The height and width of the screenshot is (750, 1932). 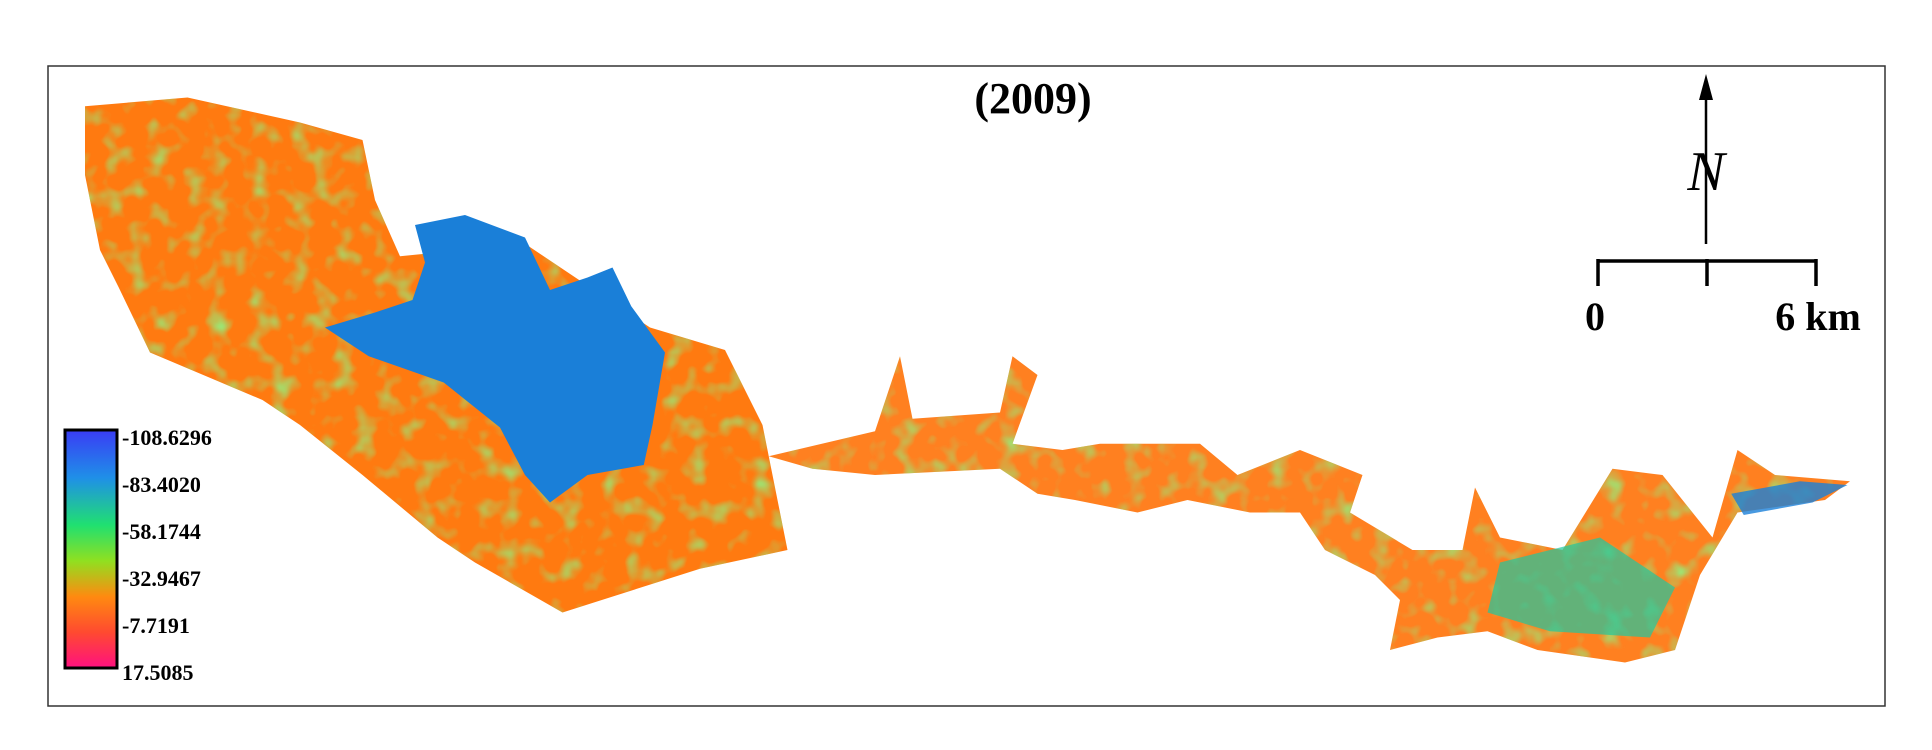 I want to click on legend-label: -7.7191, so click(x=156, y=625).